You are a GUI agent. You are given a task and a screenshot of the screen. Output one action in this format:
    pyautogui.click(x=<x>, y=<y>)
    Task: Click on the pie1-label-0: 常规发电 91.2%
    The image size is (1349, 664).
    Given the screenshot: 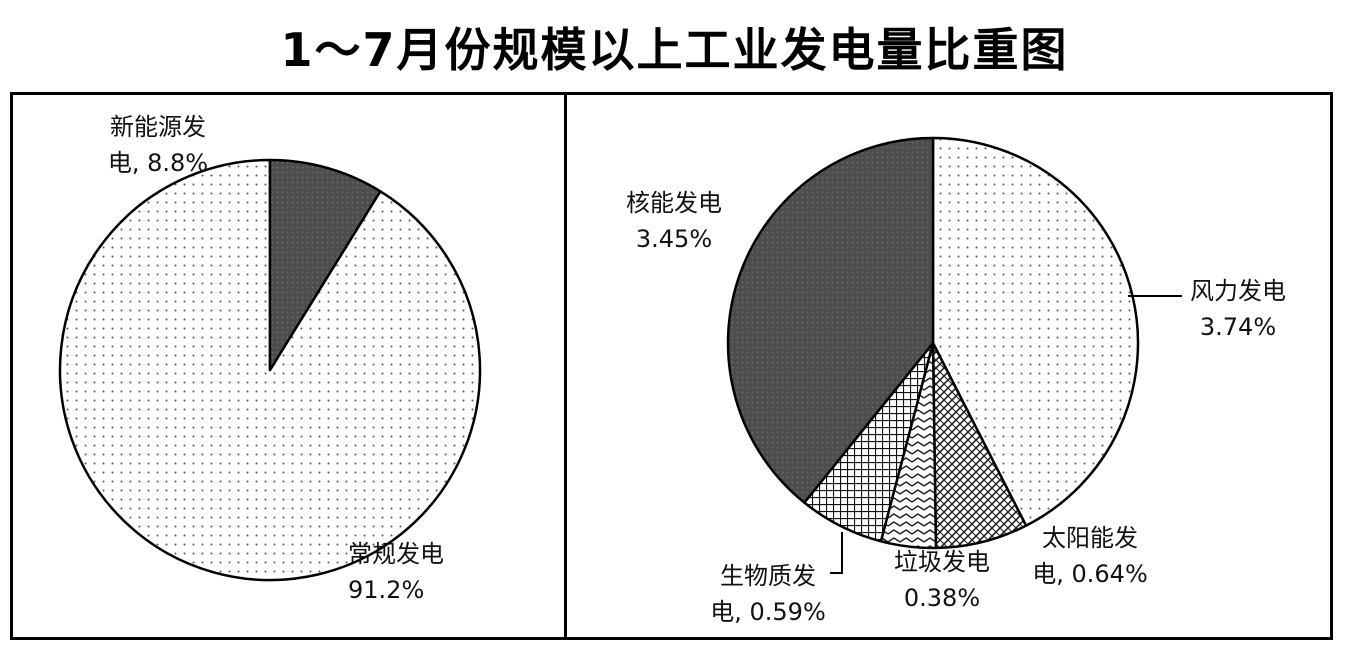 What is the action you would take?
    pyautogui.click(x=396, y=572)
    